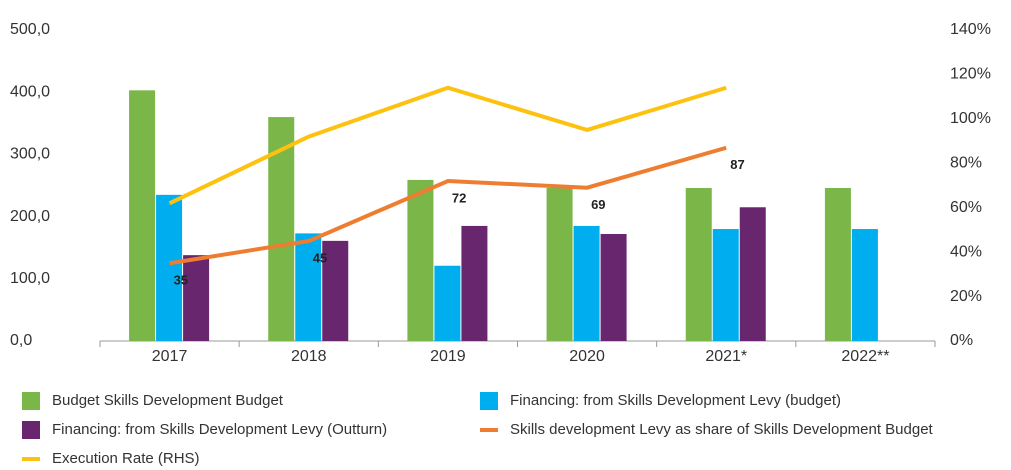 Image resolution: width=1011 pixels, height=470 pixels. Describe the element at coordinates (126, 458) in the screenshot. I see `legend-label: Execution Rate (RHS)` at that location.